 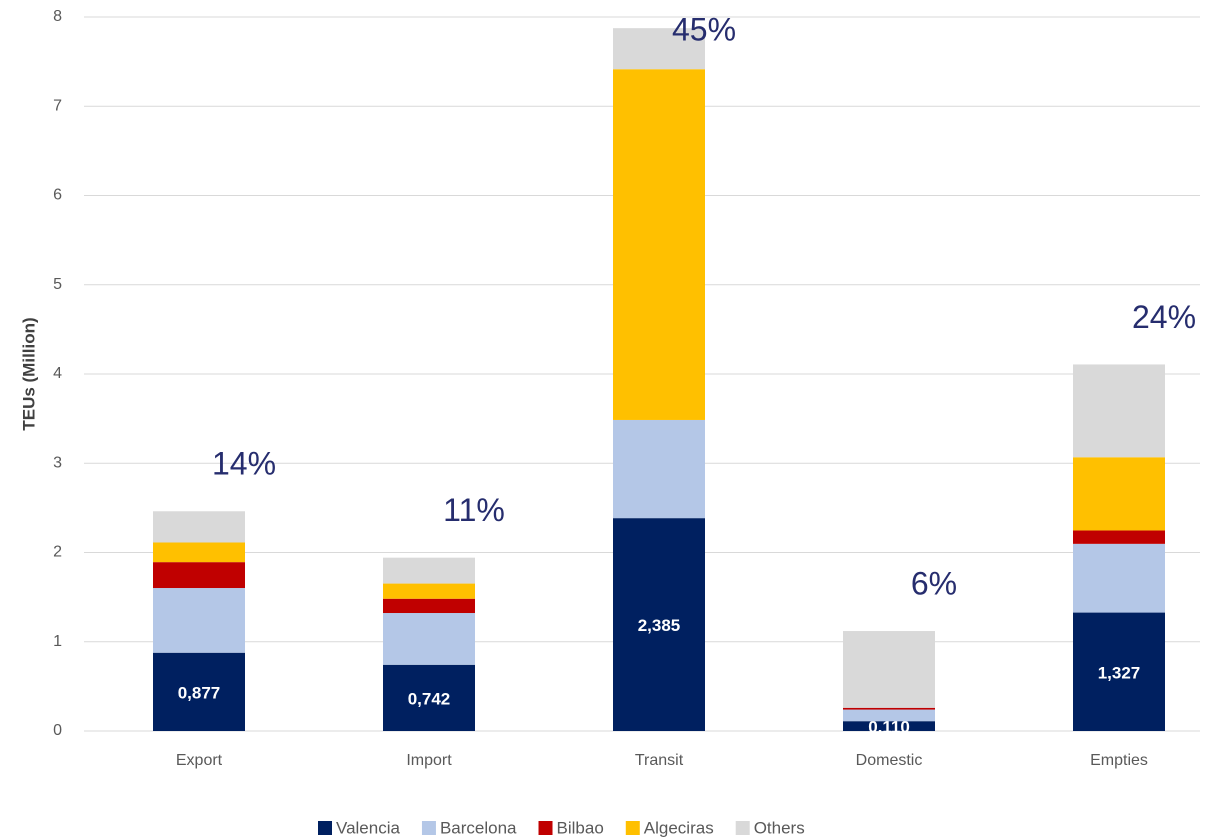 I want to click on x-tick-label: Import, so click(x=429, y=760).